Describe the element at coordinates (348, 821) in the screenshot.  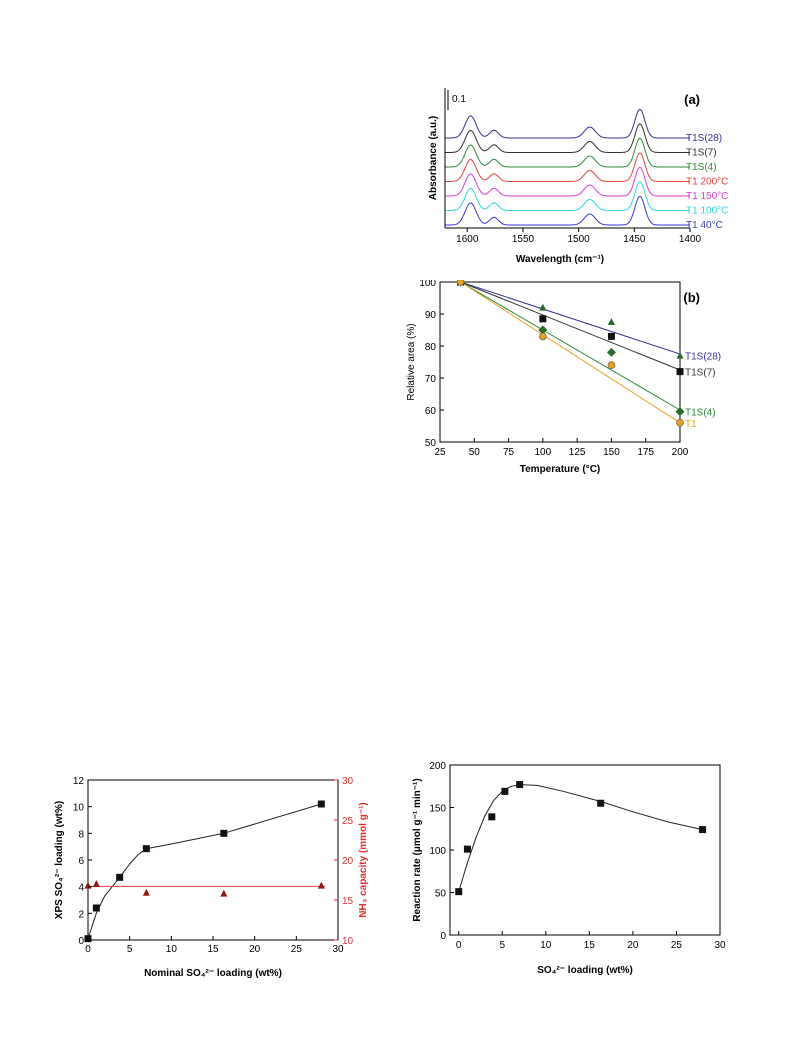
I see `c-y2-tick-label: 25` at that location.